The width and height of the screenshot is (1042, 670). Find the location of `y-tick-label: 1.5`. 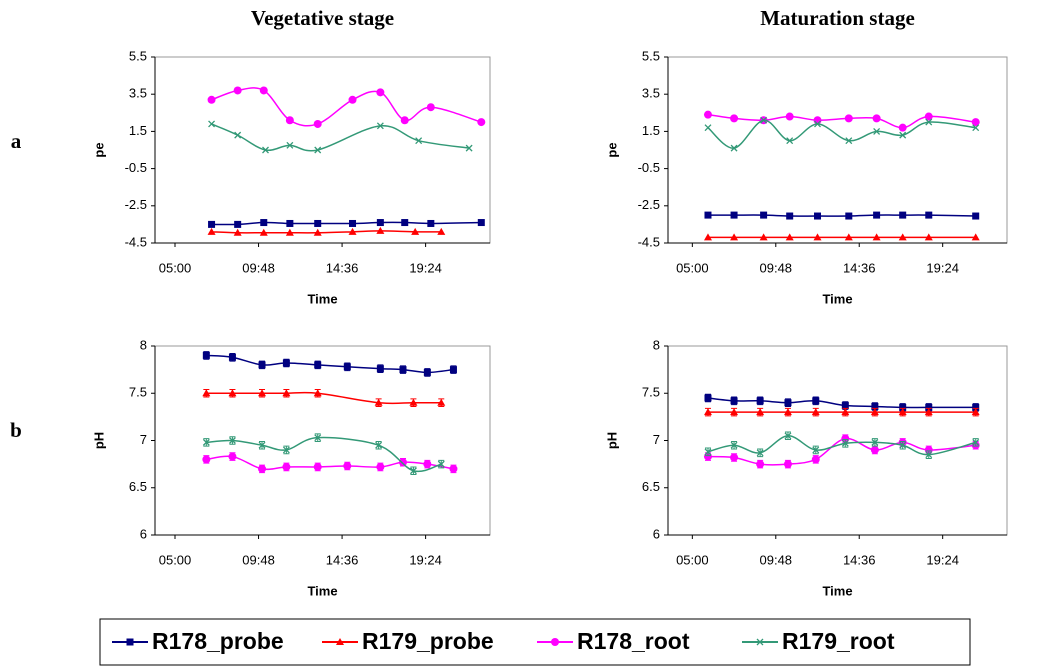

y-tick-label: 1.5 is located at coordinates (651, 130).